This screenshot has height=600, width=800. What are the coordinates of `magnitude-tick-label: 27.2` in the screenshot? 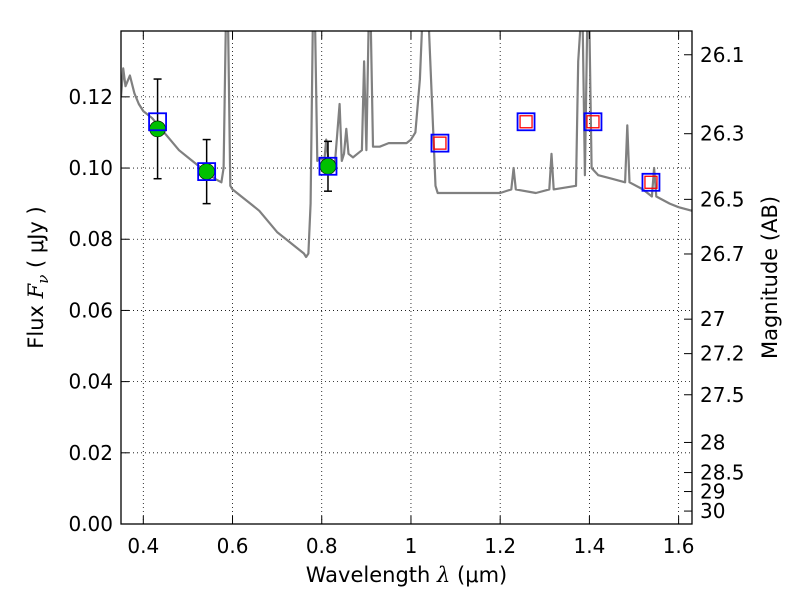 It's located at (722, 354).